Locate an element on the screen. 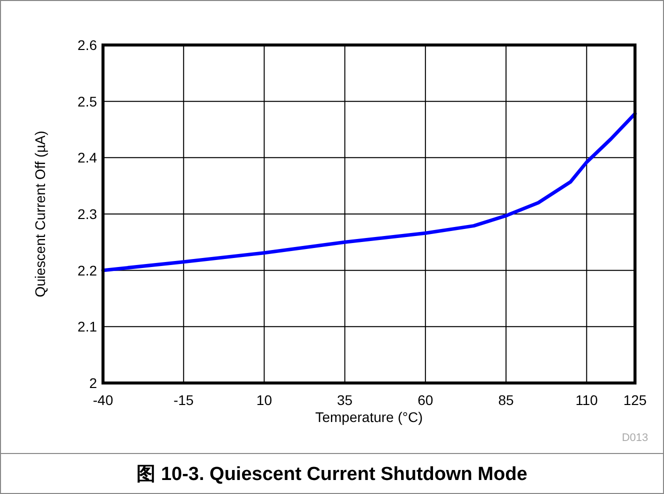 This screenshot has width=664, height=494. x-tick-label: 10 is located at coordinates (264, 400).